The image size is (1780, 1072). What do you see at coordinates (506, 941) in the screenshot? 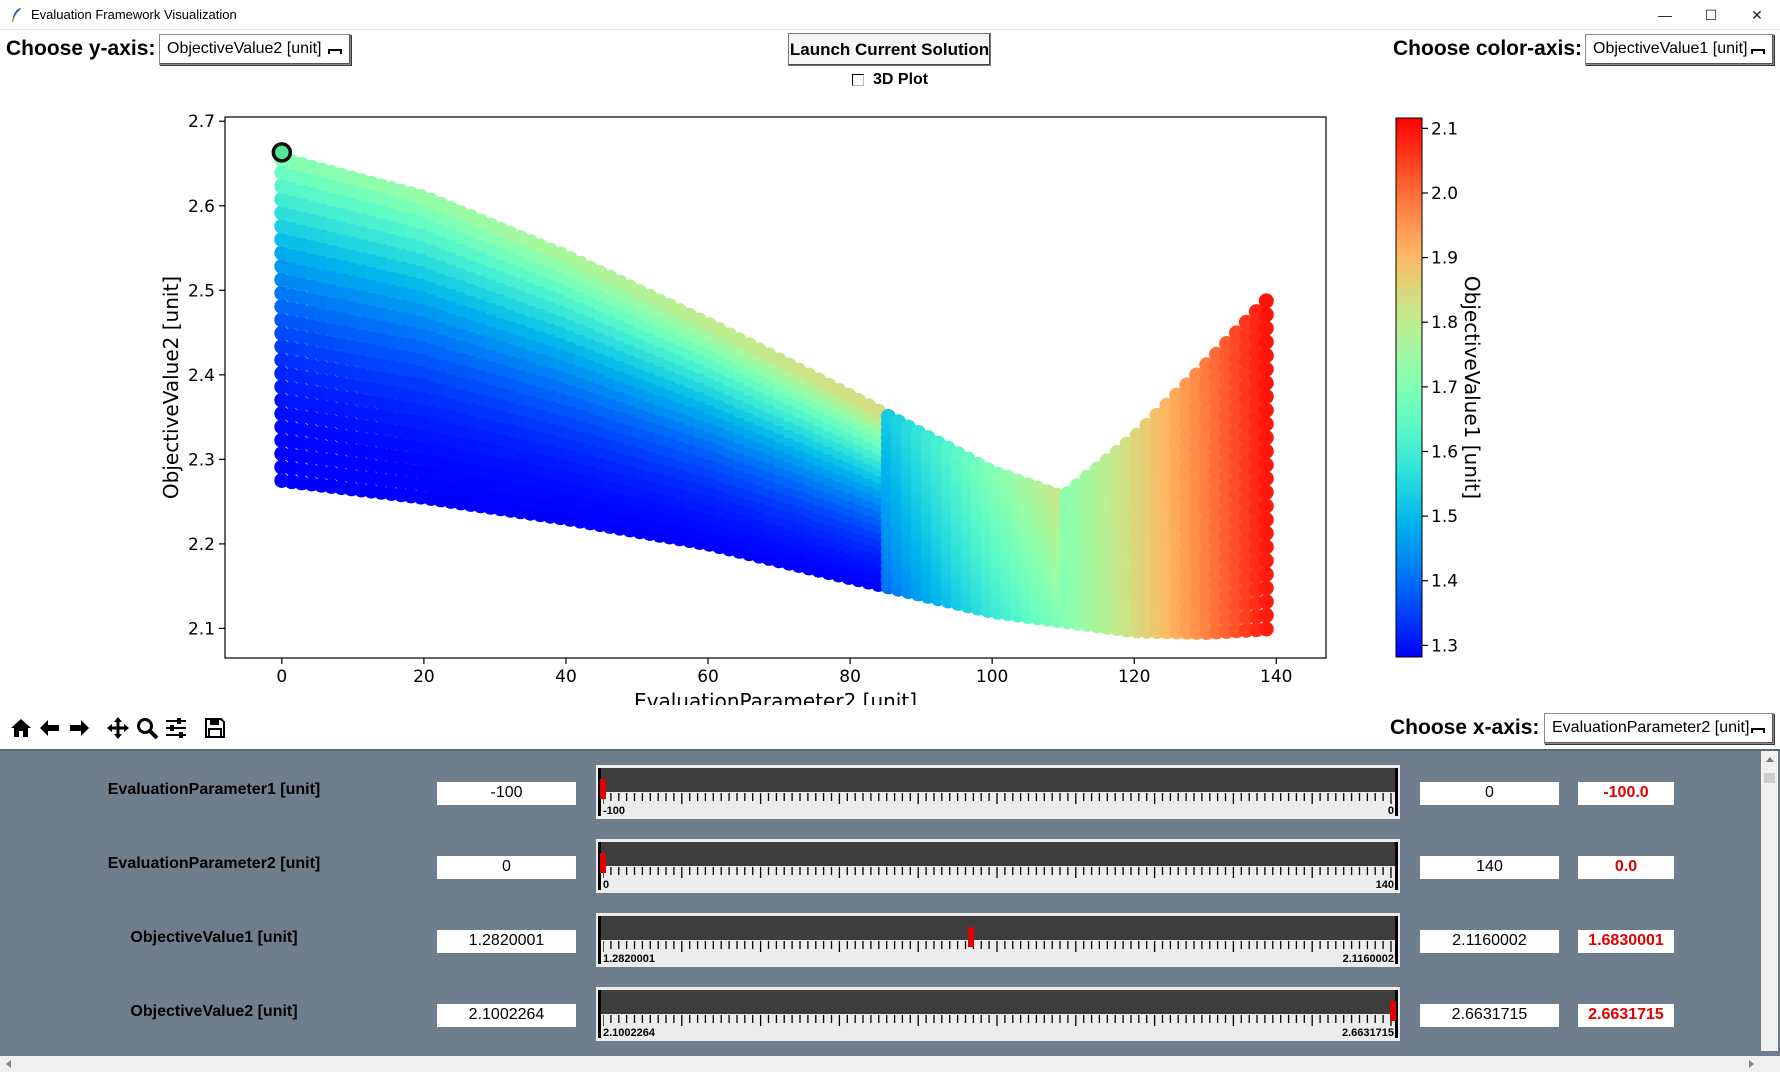
I see `min-value-field: 1.2820001` at bounding box center [506, 941].